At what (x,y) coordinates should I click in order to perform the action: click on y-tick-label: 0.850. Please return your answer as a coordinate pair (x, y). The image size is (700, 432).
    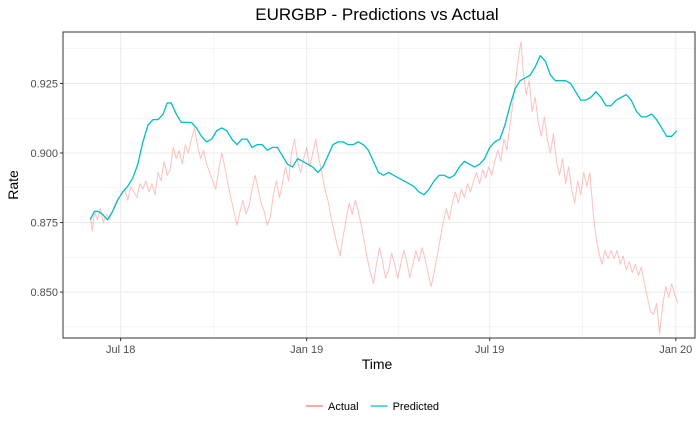
    Looking at the image, I should click on (44, 293).